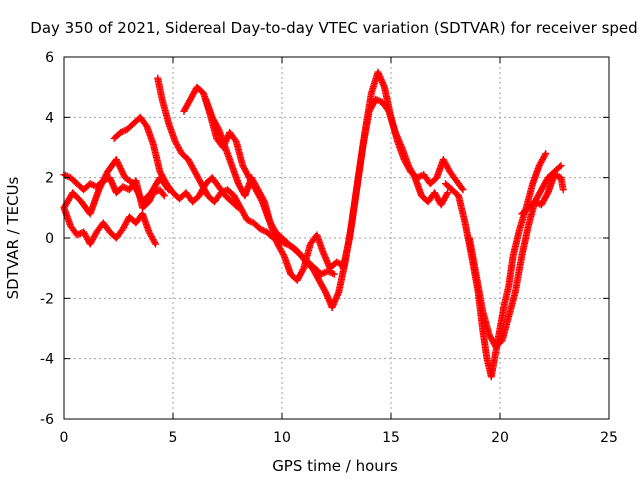 This screenshot has width=640, height=485. Describe the element at coordinates (542, 194) in the screenshot. I see `series-track-l` at that location.